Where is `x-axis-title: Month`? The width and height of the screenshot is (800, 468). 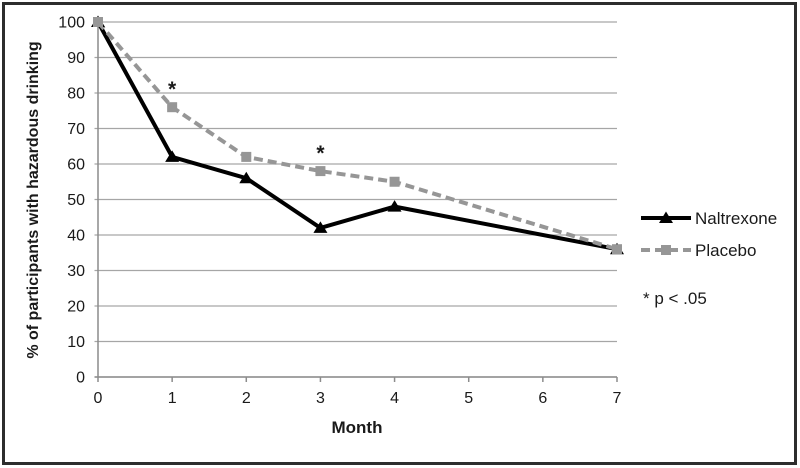
x-axis-title: Month is located at coordinates (357, 427).